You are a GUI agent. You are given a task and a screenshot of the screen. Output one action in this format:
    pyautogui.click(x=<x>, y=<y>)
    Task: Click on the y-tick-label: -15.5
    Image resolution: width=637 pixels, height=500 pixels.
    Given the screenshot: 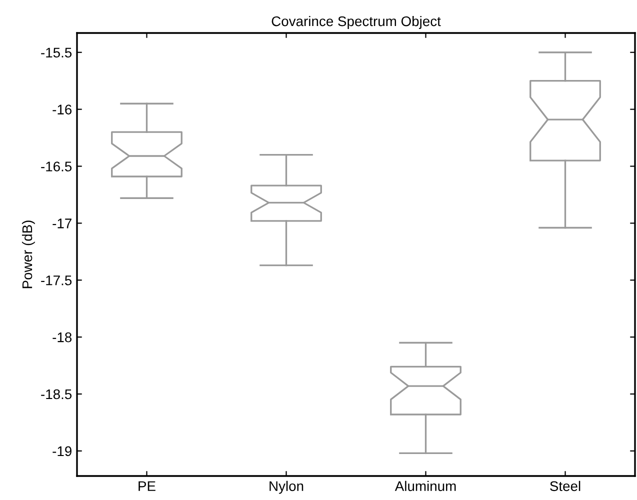 What is the action you would take?
    pyautogui.click(x=56, y=53)
    